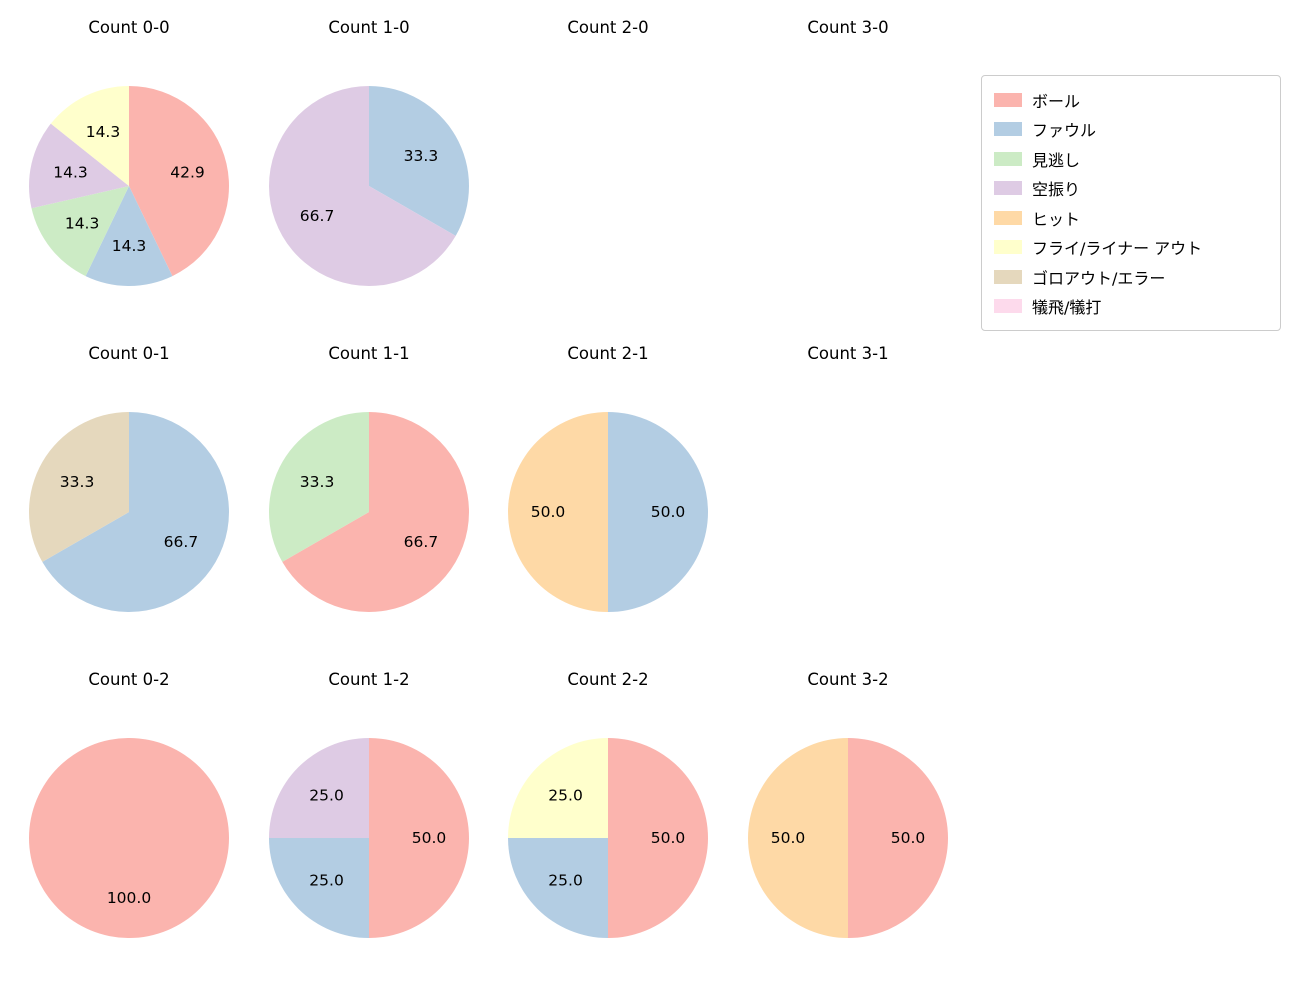 This screenshot has width=1300, height=1000. I want to click on legend-label: ボール, so click(1056, 101).